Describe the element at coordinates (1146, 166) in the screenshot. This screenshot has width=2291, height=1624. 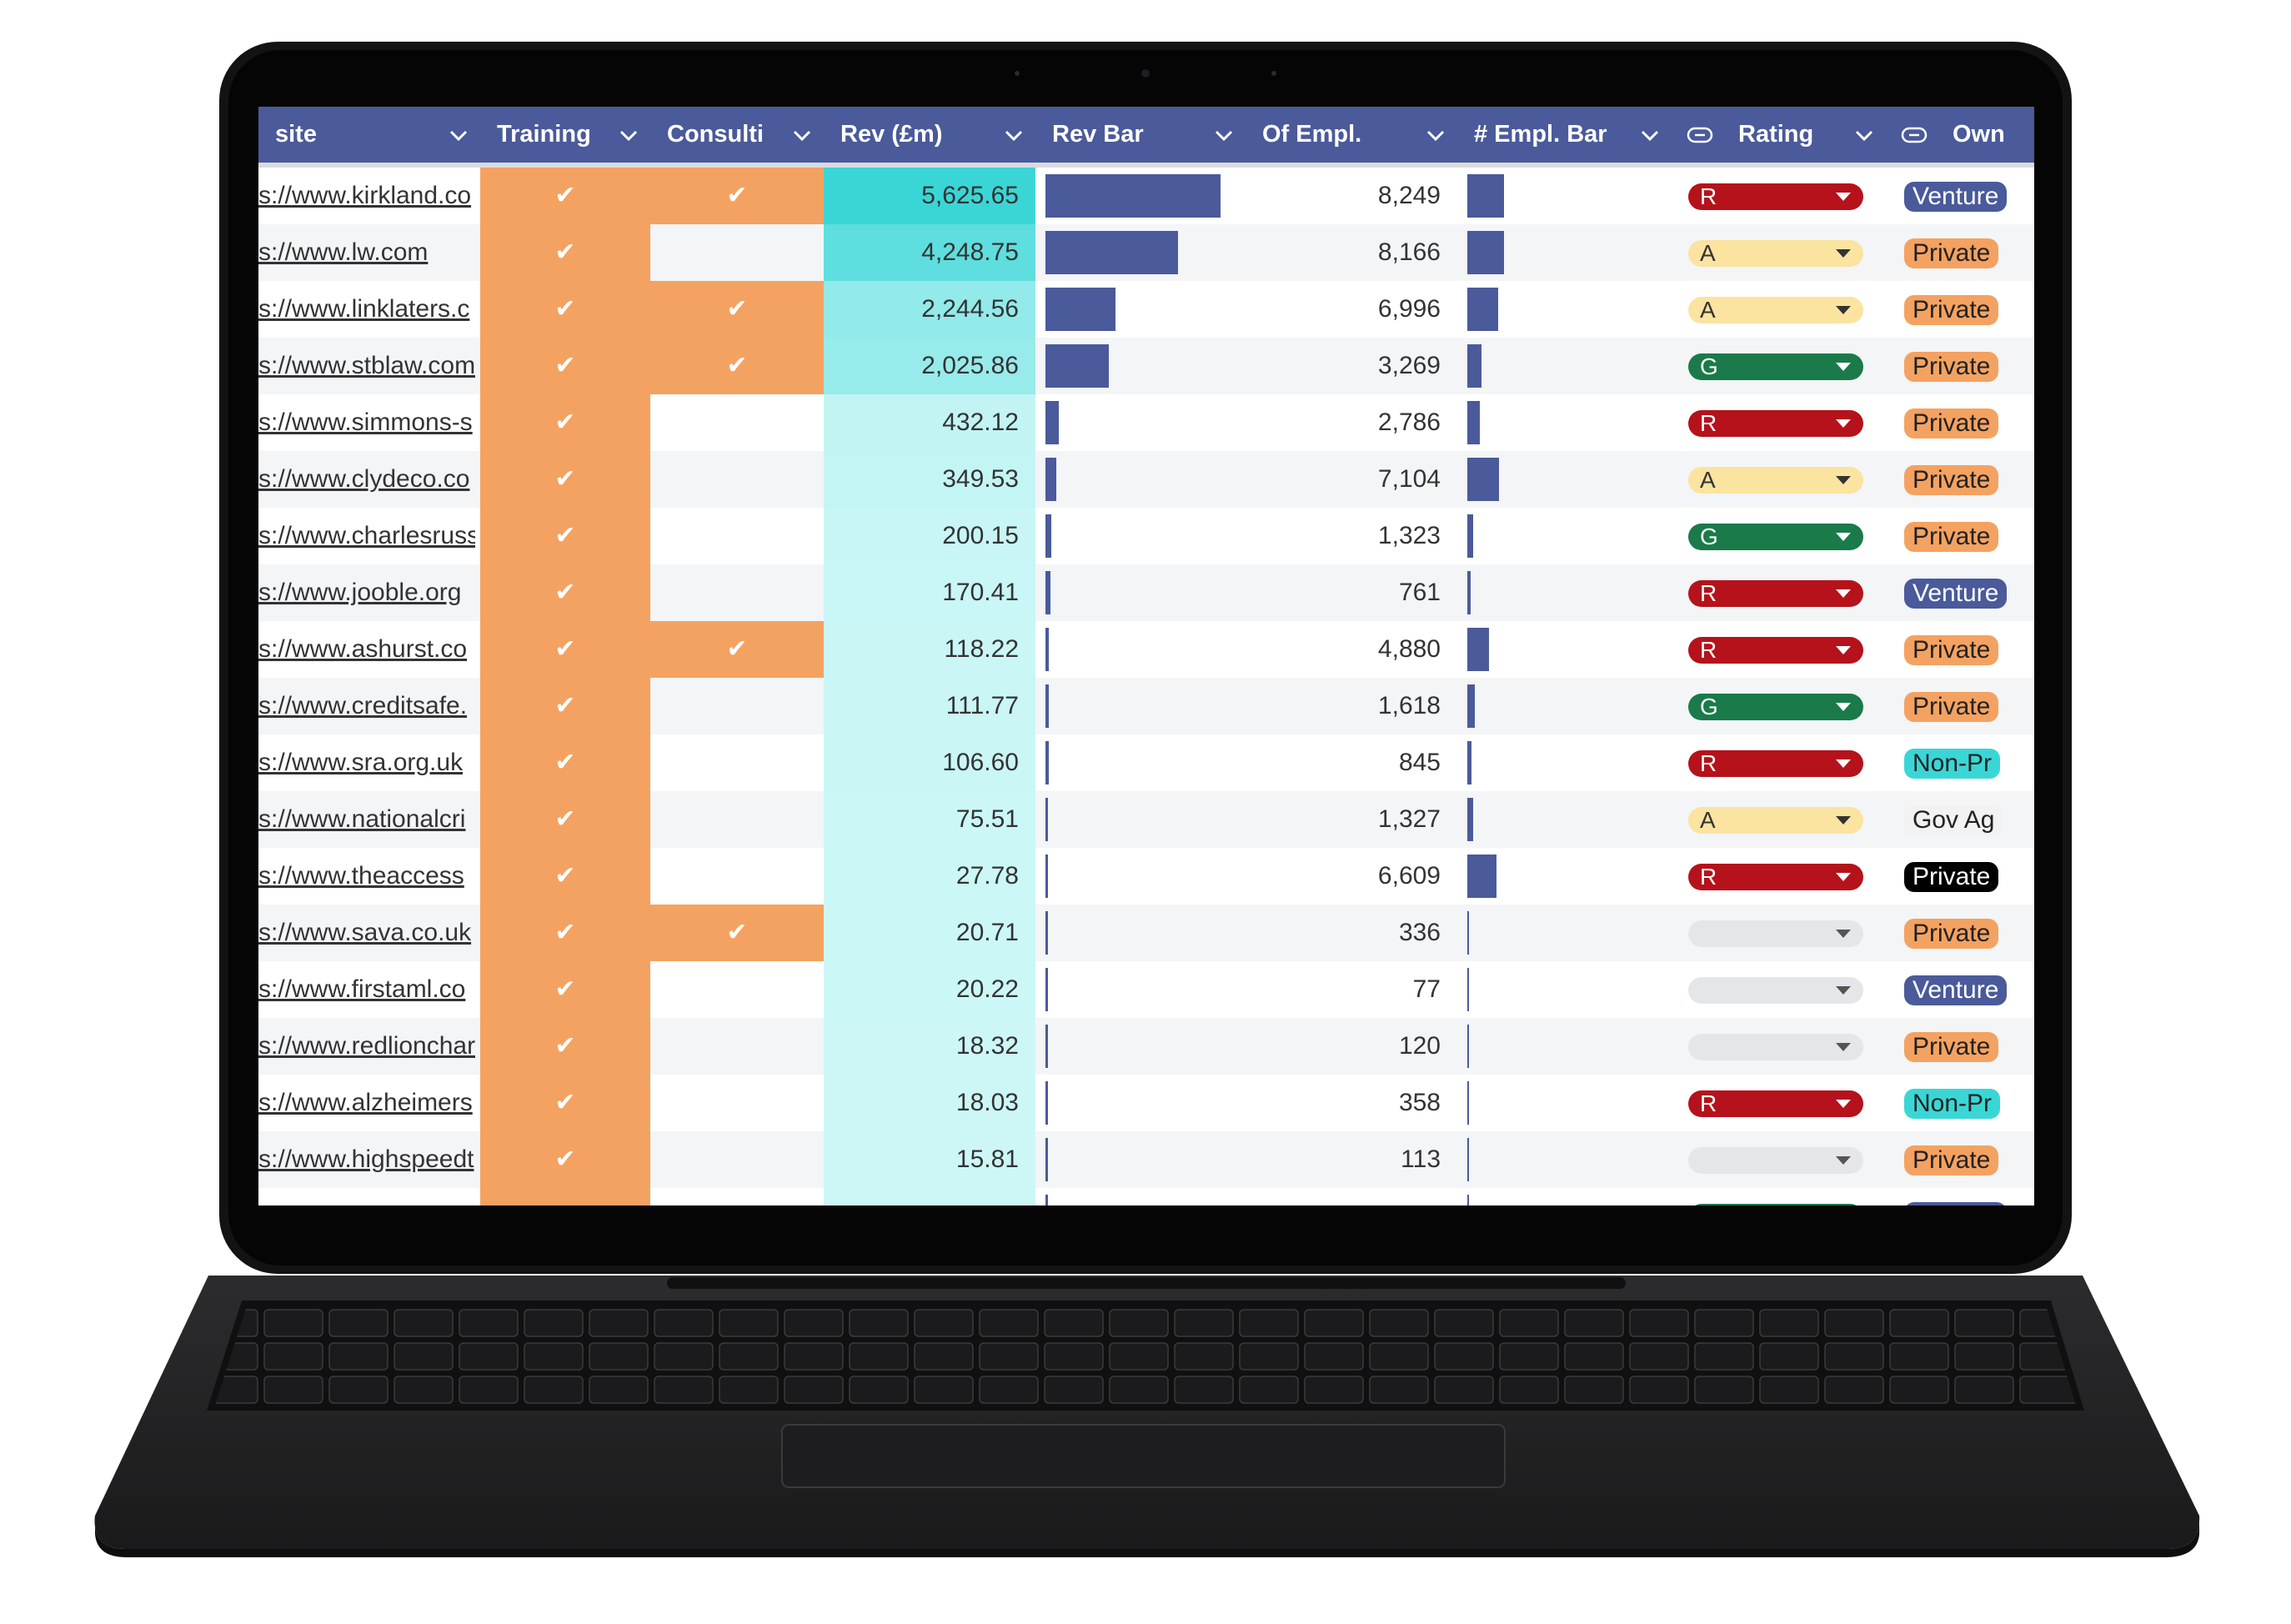
I see `header-divider` at that location.